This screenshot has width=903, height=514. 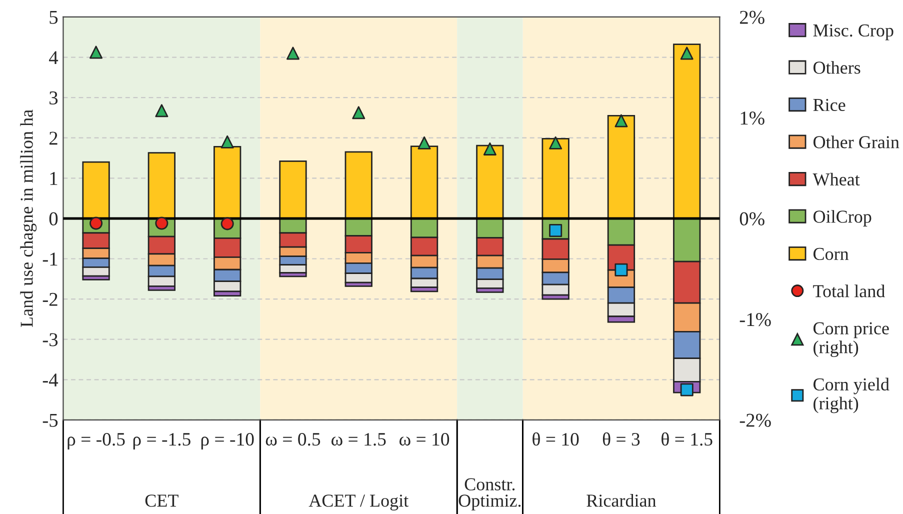 What do you see at coordinates (555, 439) in the screenshot?
I see `x-tick-label: θ = 10` at bounding box center [555, 439].